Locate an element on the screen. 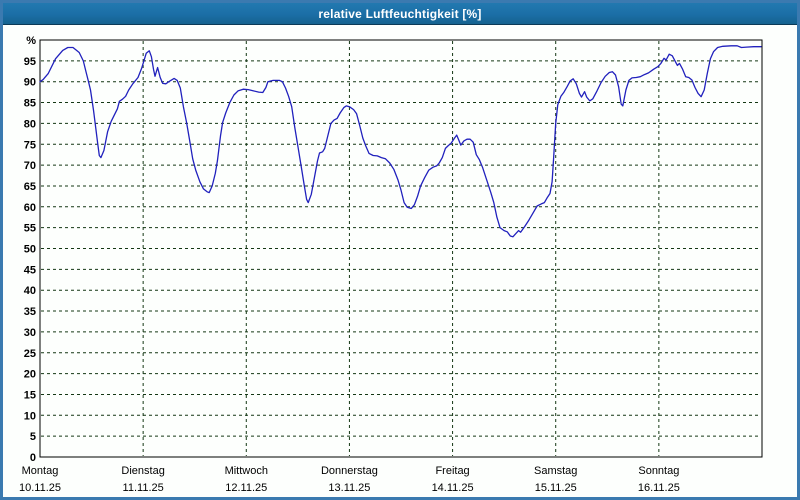 This screenshot has height=500, width=800. y-tick-label: 10 is located at coordinates (30, 416).